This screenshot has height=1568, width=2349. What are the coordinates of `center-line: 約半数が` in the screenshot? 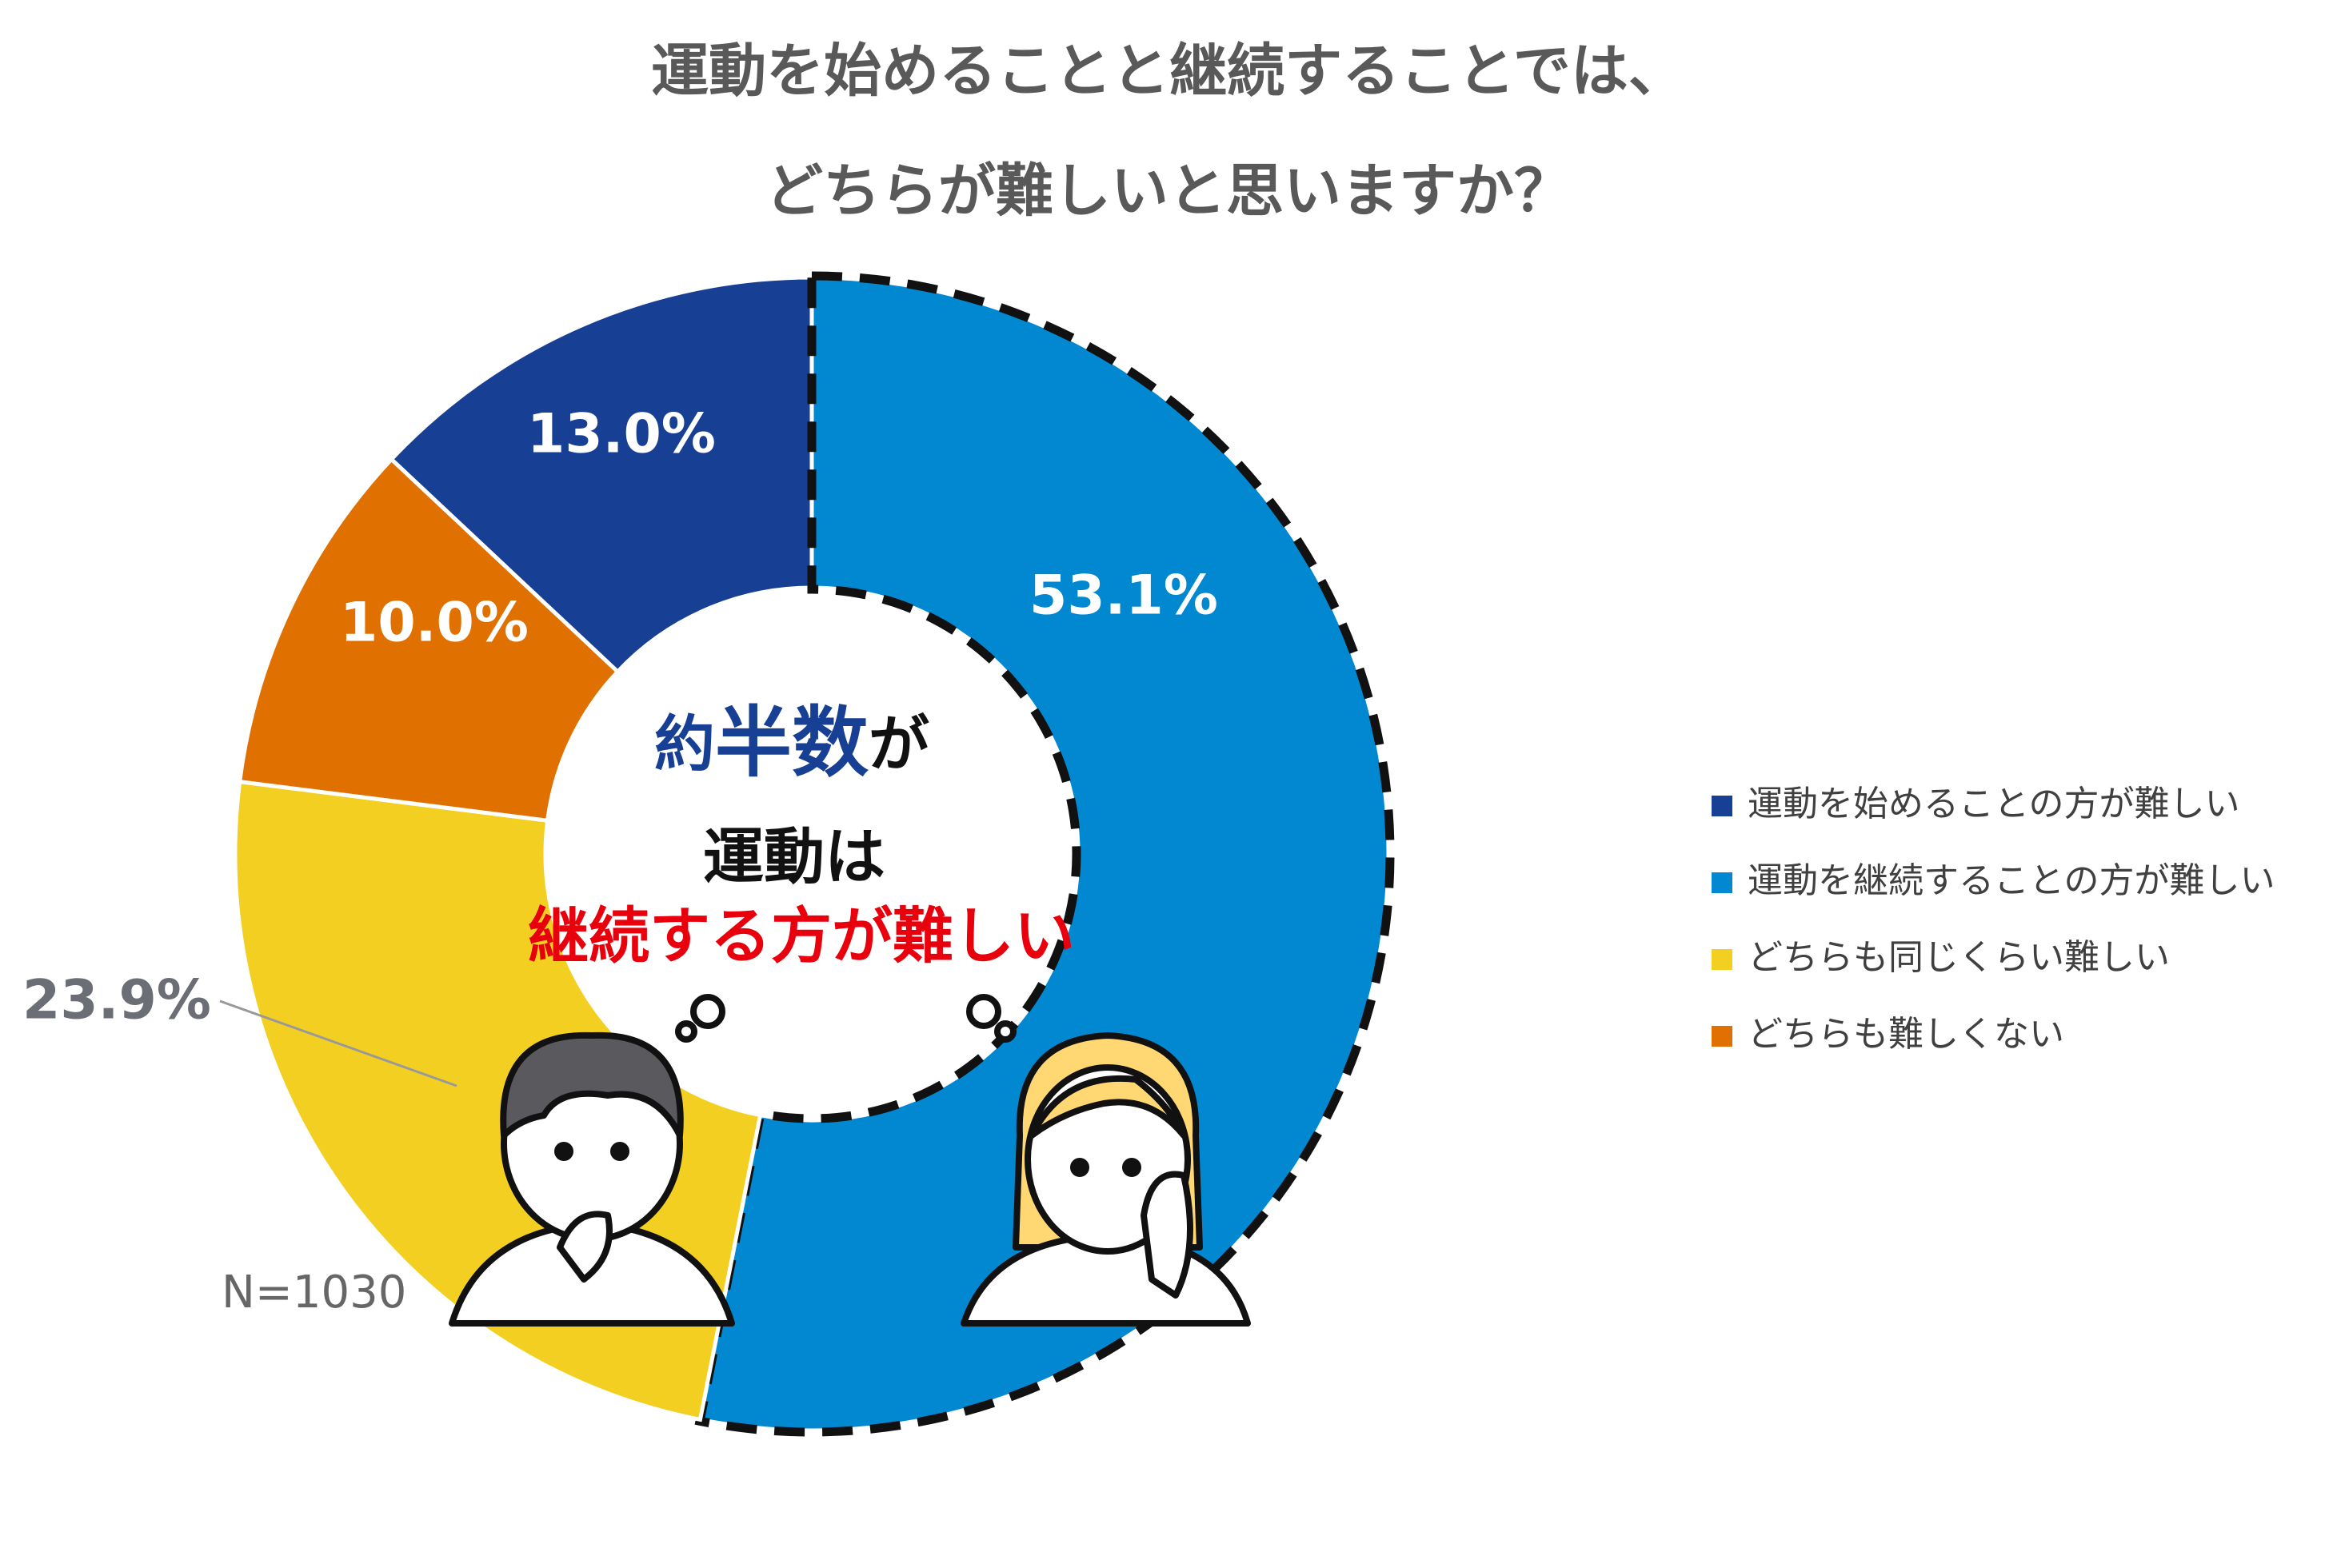 It's located at (792, 743).